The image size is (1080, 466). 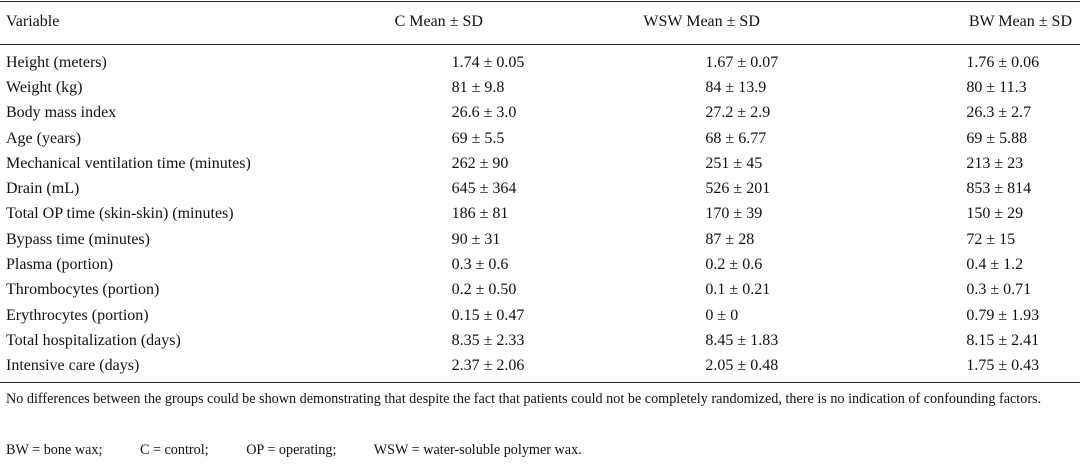 I want to click on table-row: Age (years) 69 ± 5.5 68 ± 6.77 69 ± 5.88, so click(x=540, y=138).